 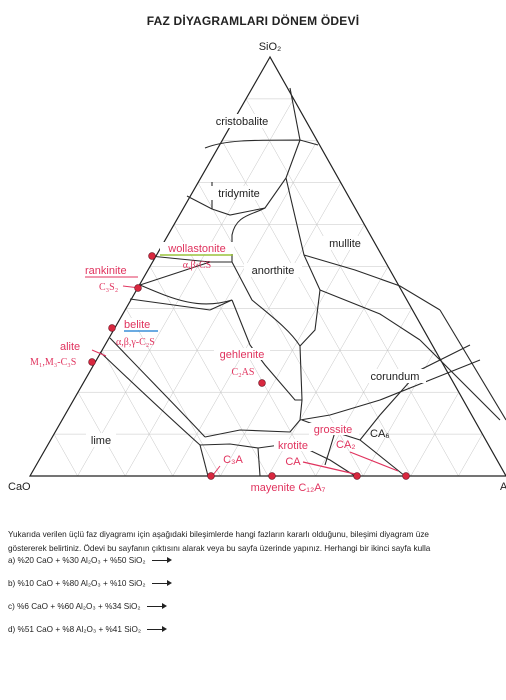 What do you see at coordinates (138, 288) in the screenshot?
I see `point-rankinite` at bounding box center [138, 288].